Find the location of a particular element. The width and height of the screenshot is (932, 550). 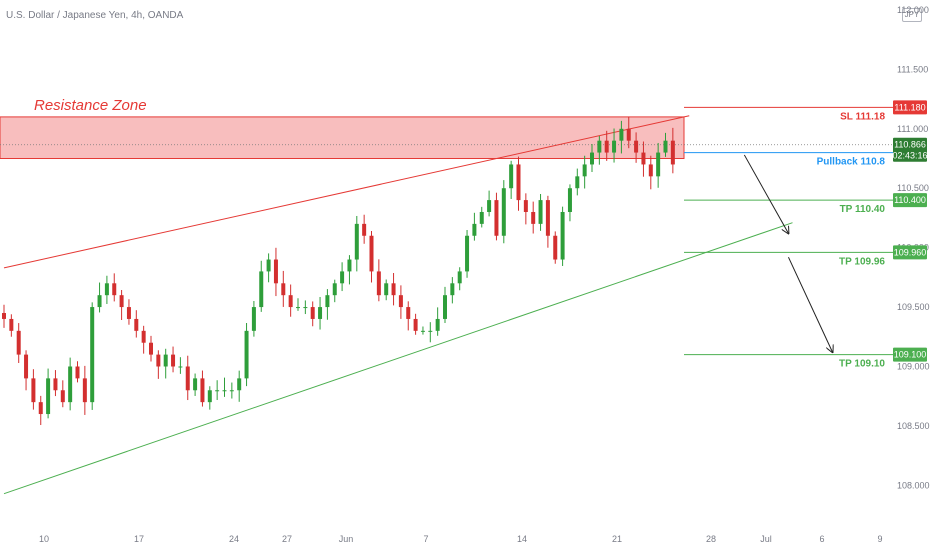

x-tick-label: 6 is located at coordinates (821, 539).